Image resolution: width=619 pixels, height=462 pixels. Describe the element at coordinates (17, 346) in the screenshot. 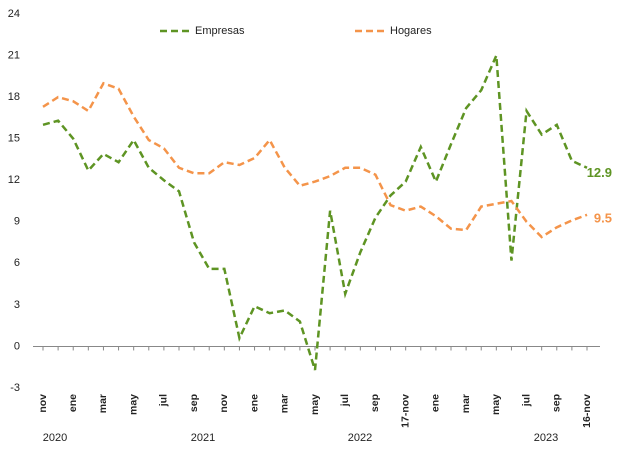

I see `y-tick-label: 0` at that location.